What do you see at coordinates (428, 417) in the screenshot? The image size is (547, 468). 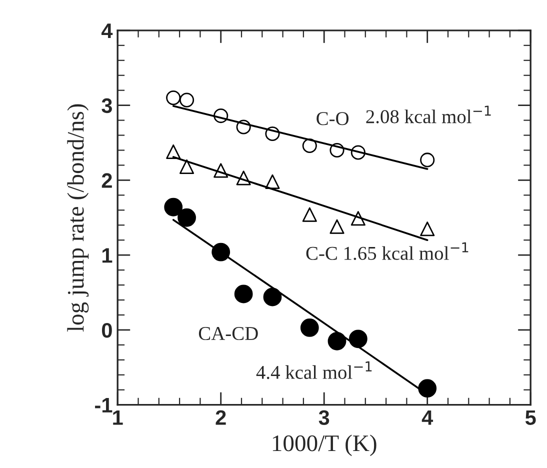 I see `x-tick-label: 4` at bounding box center [428, 417].